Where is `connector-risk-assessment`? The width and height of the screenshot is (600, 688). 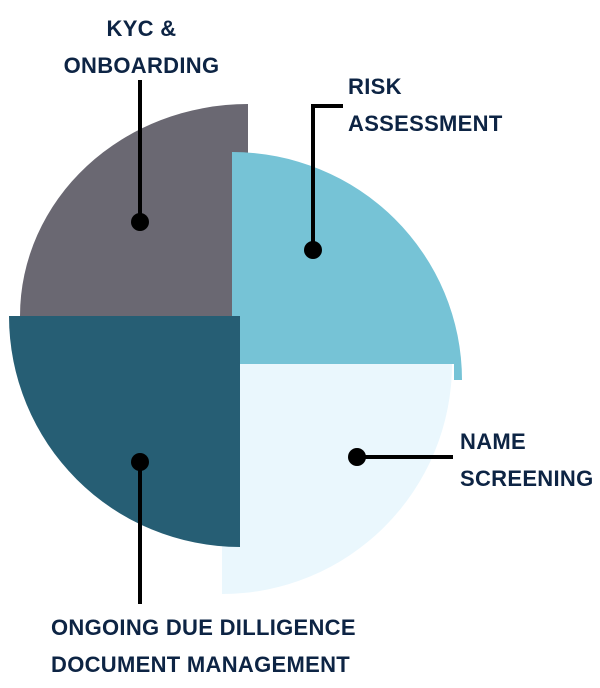 connector-risk-assessment is located at coordinates (323, 181).